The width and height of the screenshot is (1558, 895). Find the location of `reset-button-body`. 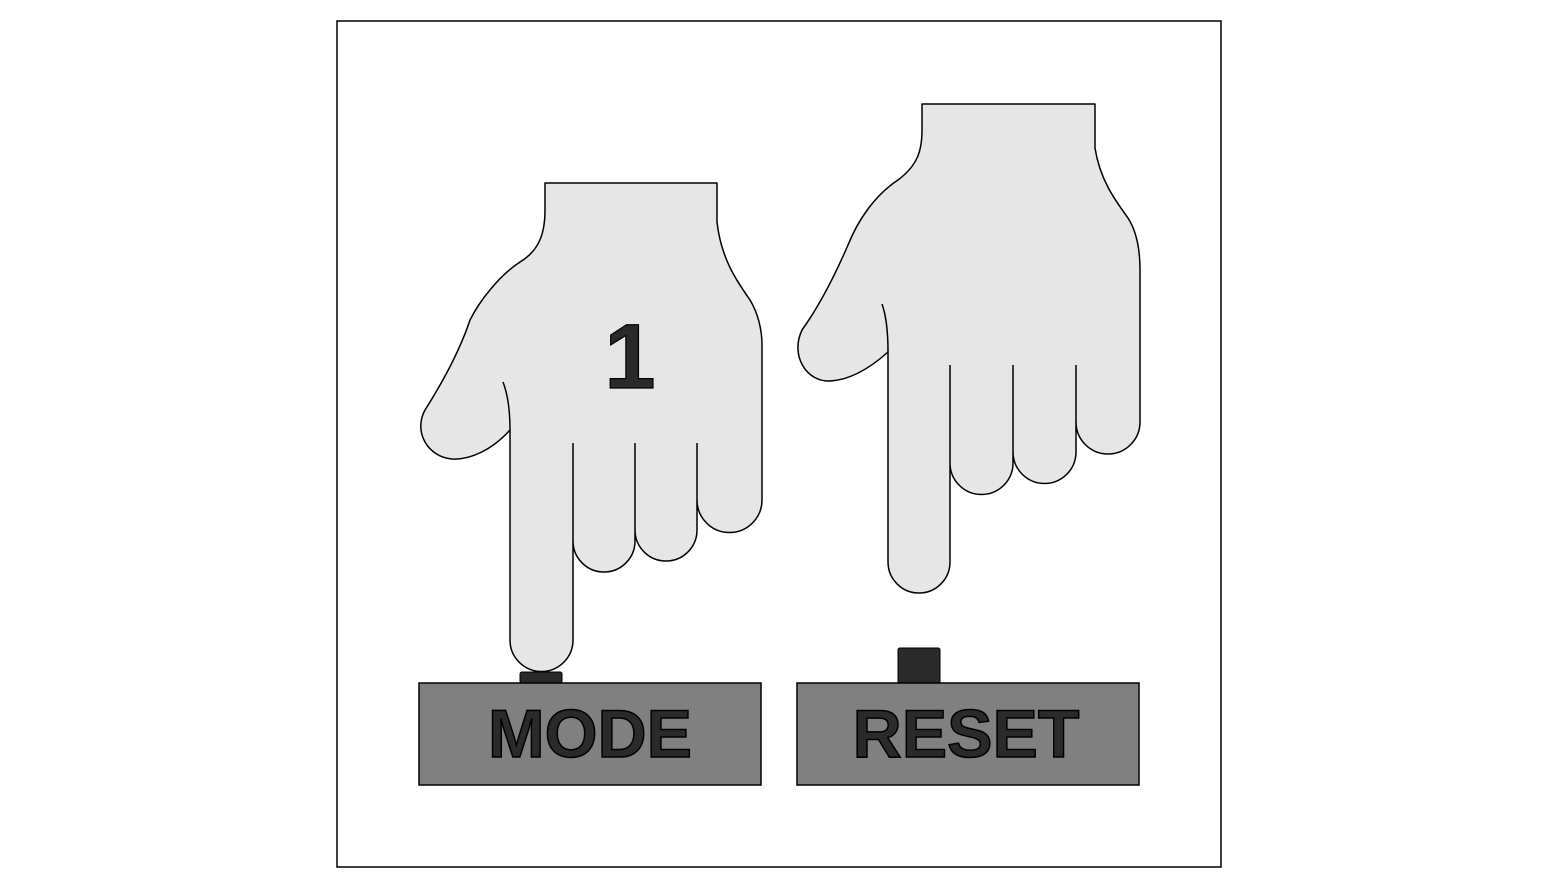

reset-button-body is located at coordinates (968, 734).